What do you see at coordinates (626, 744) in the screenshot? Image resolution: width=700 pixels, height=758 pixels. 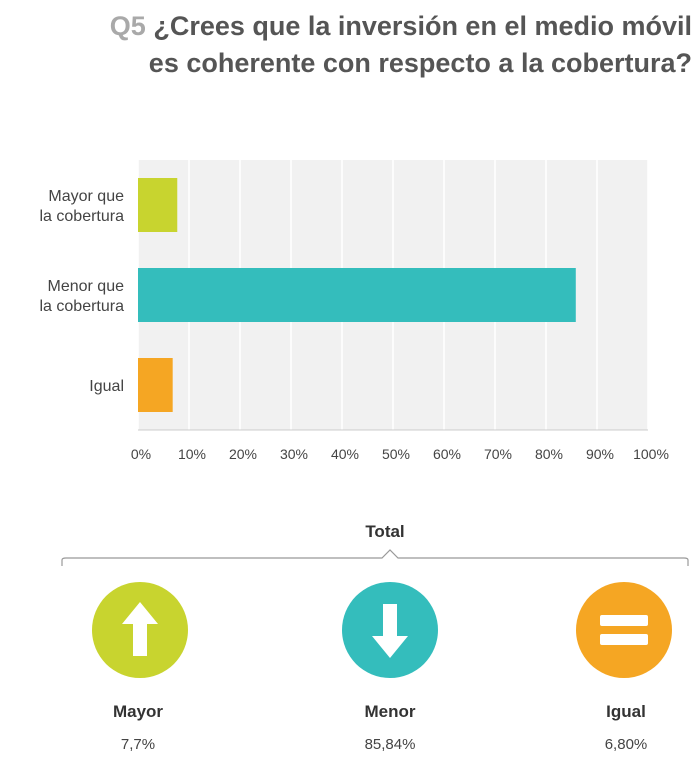 I see `igual-value: 6,80%` at bounding box center [626, 744].